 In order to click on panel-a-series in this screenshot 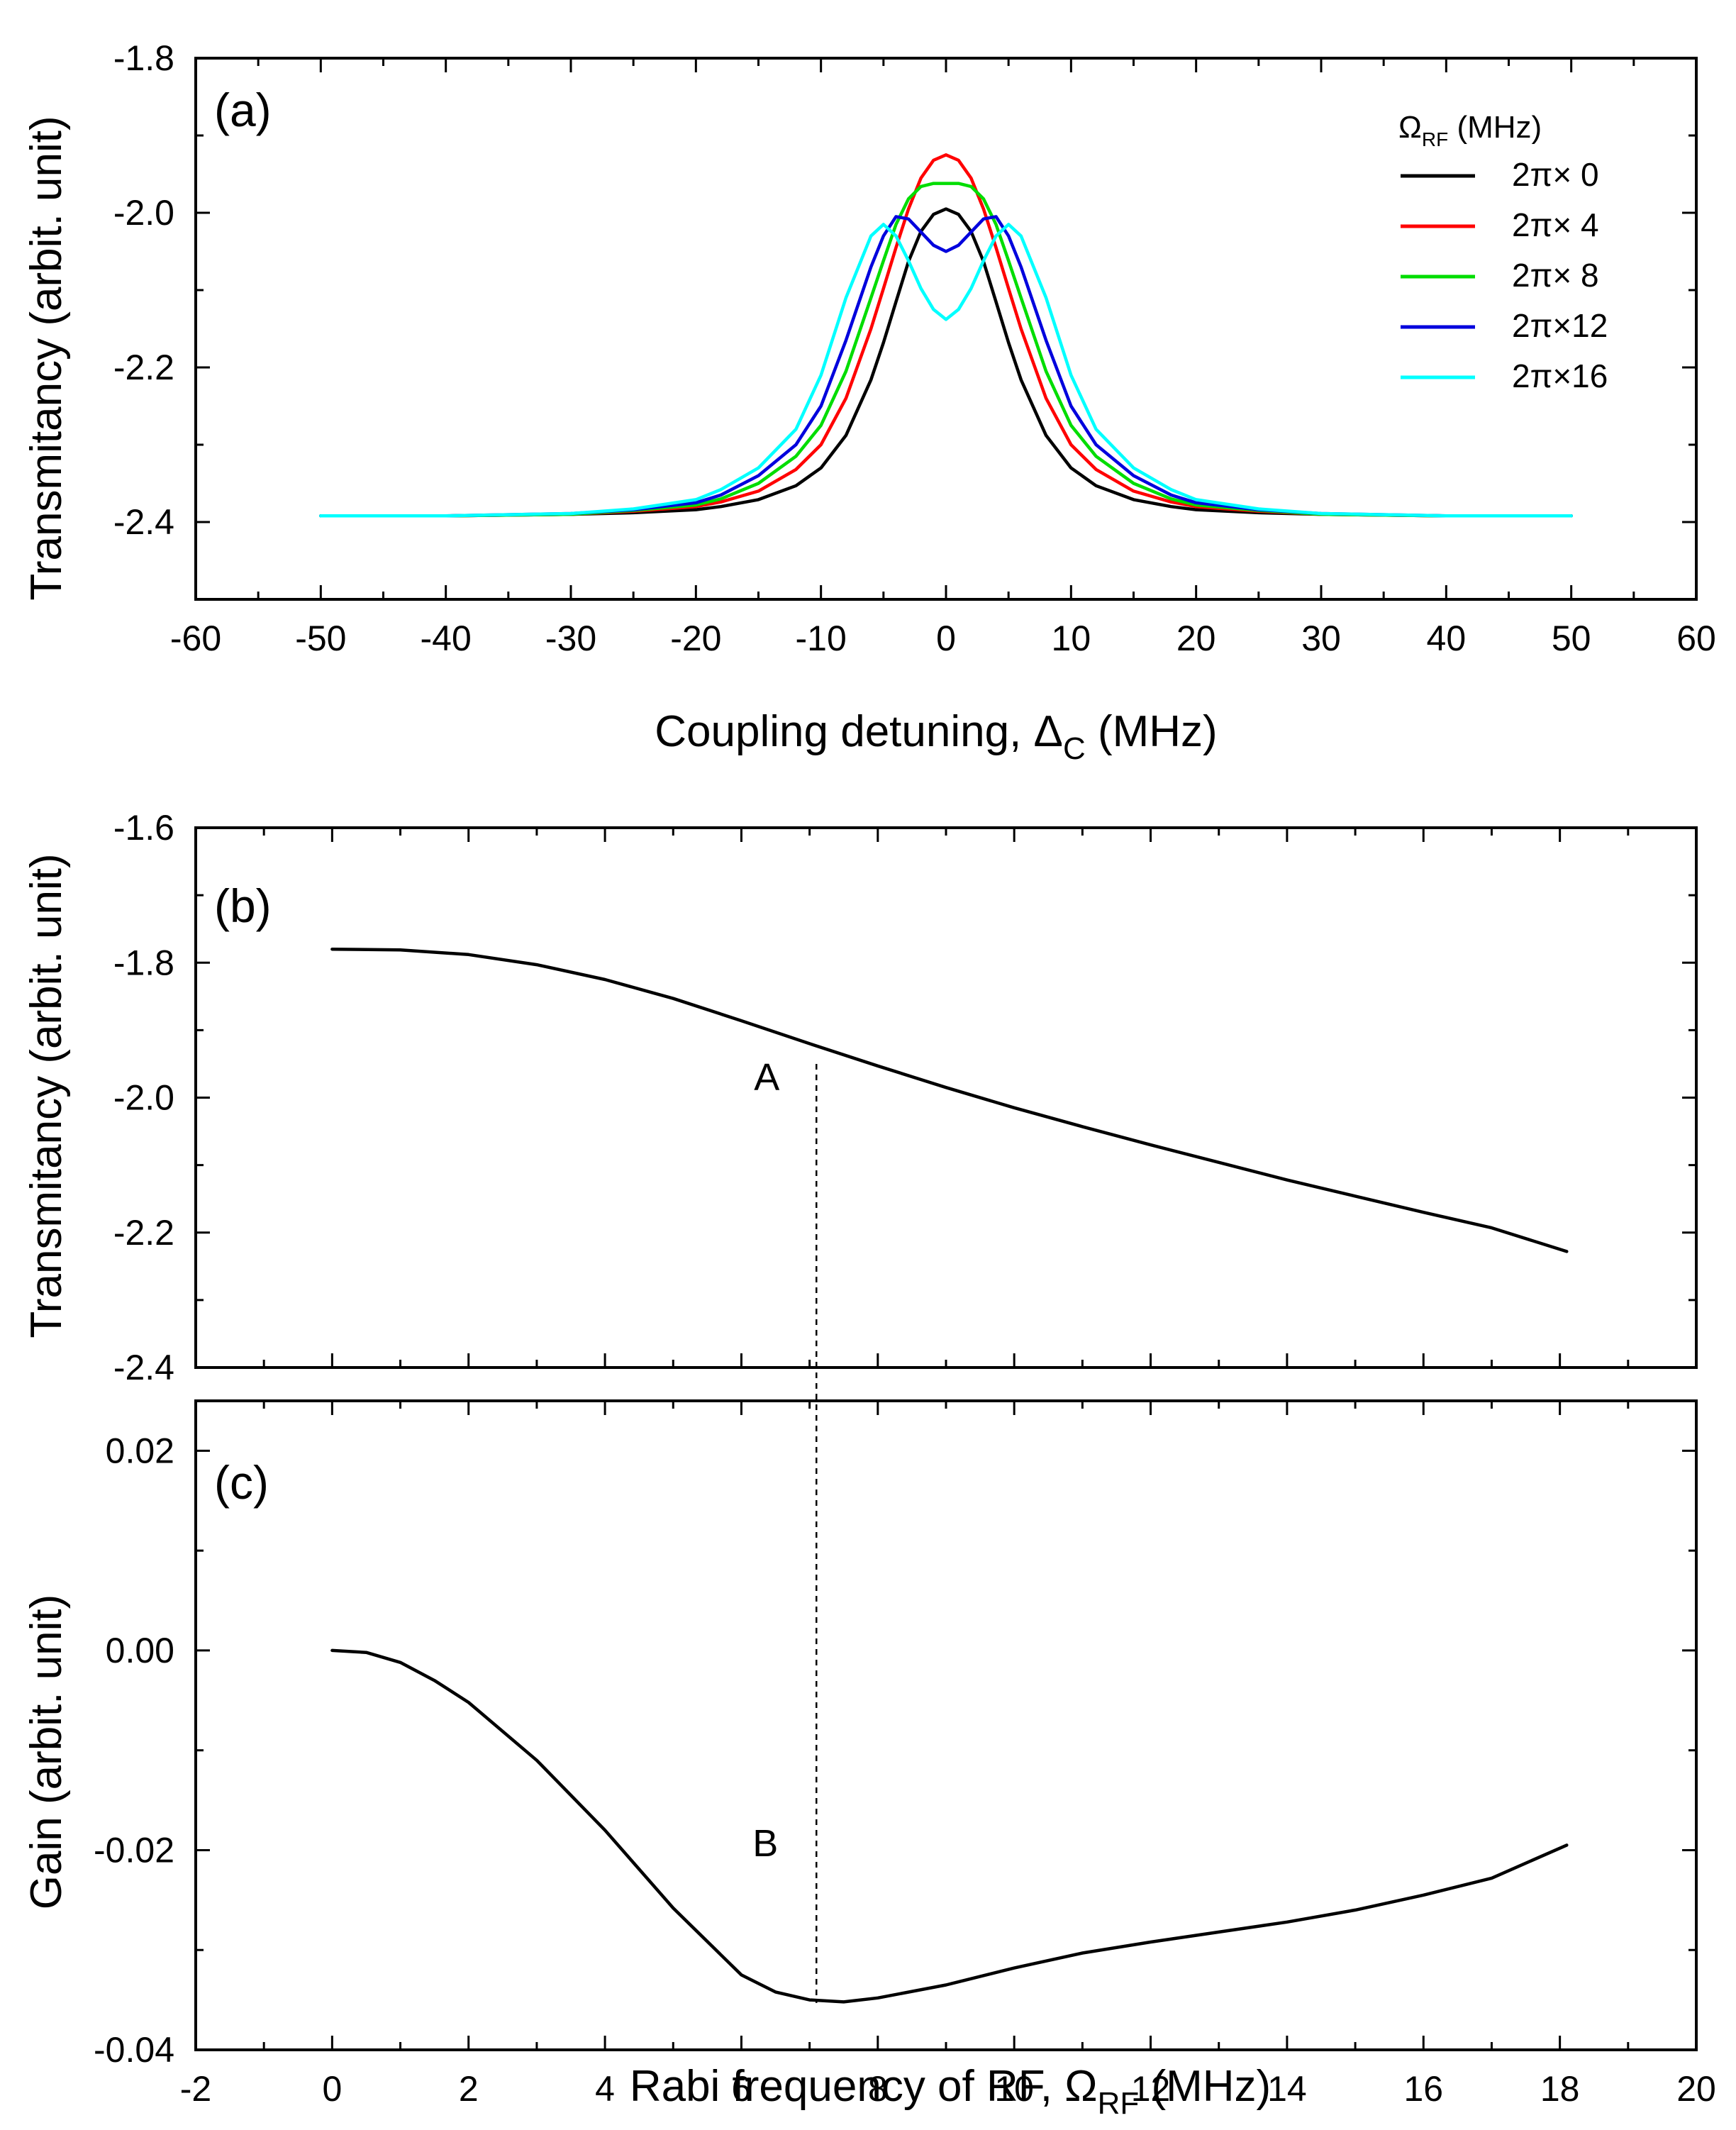, I will do `click(946, 335)`.